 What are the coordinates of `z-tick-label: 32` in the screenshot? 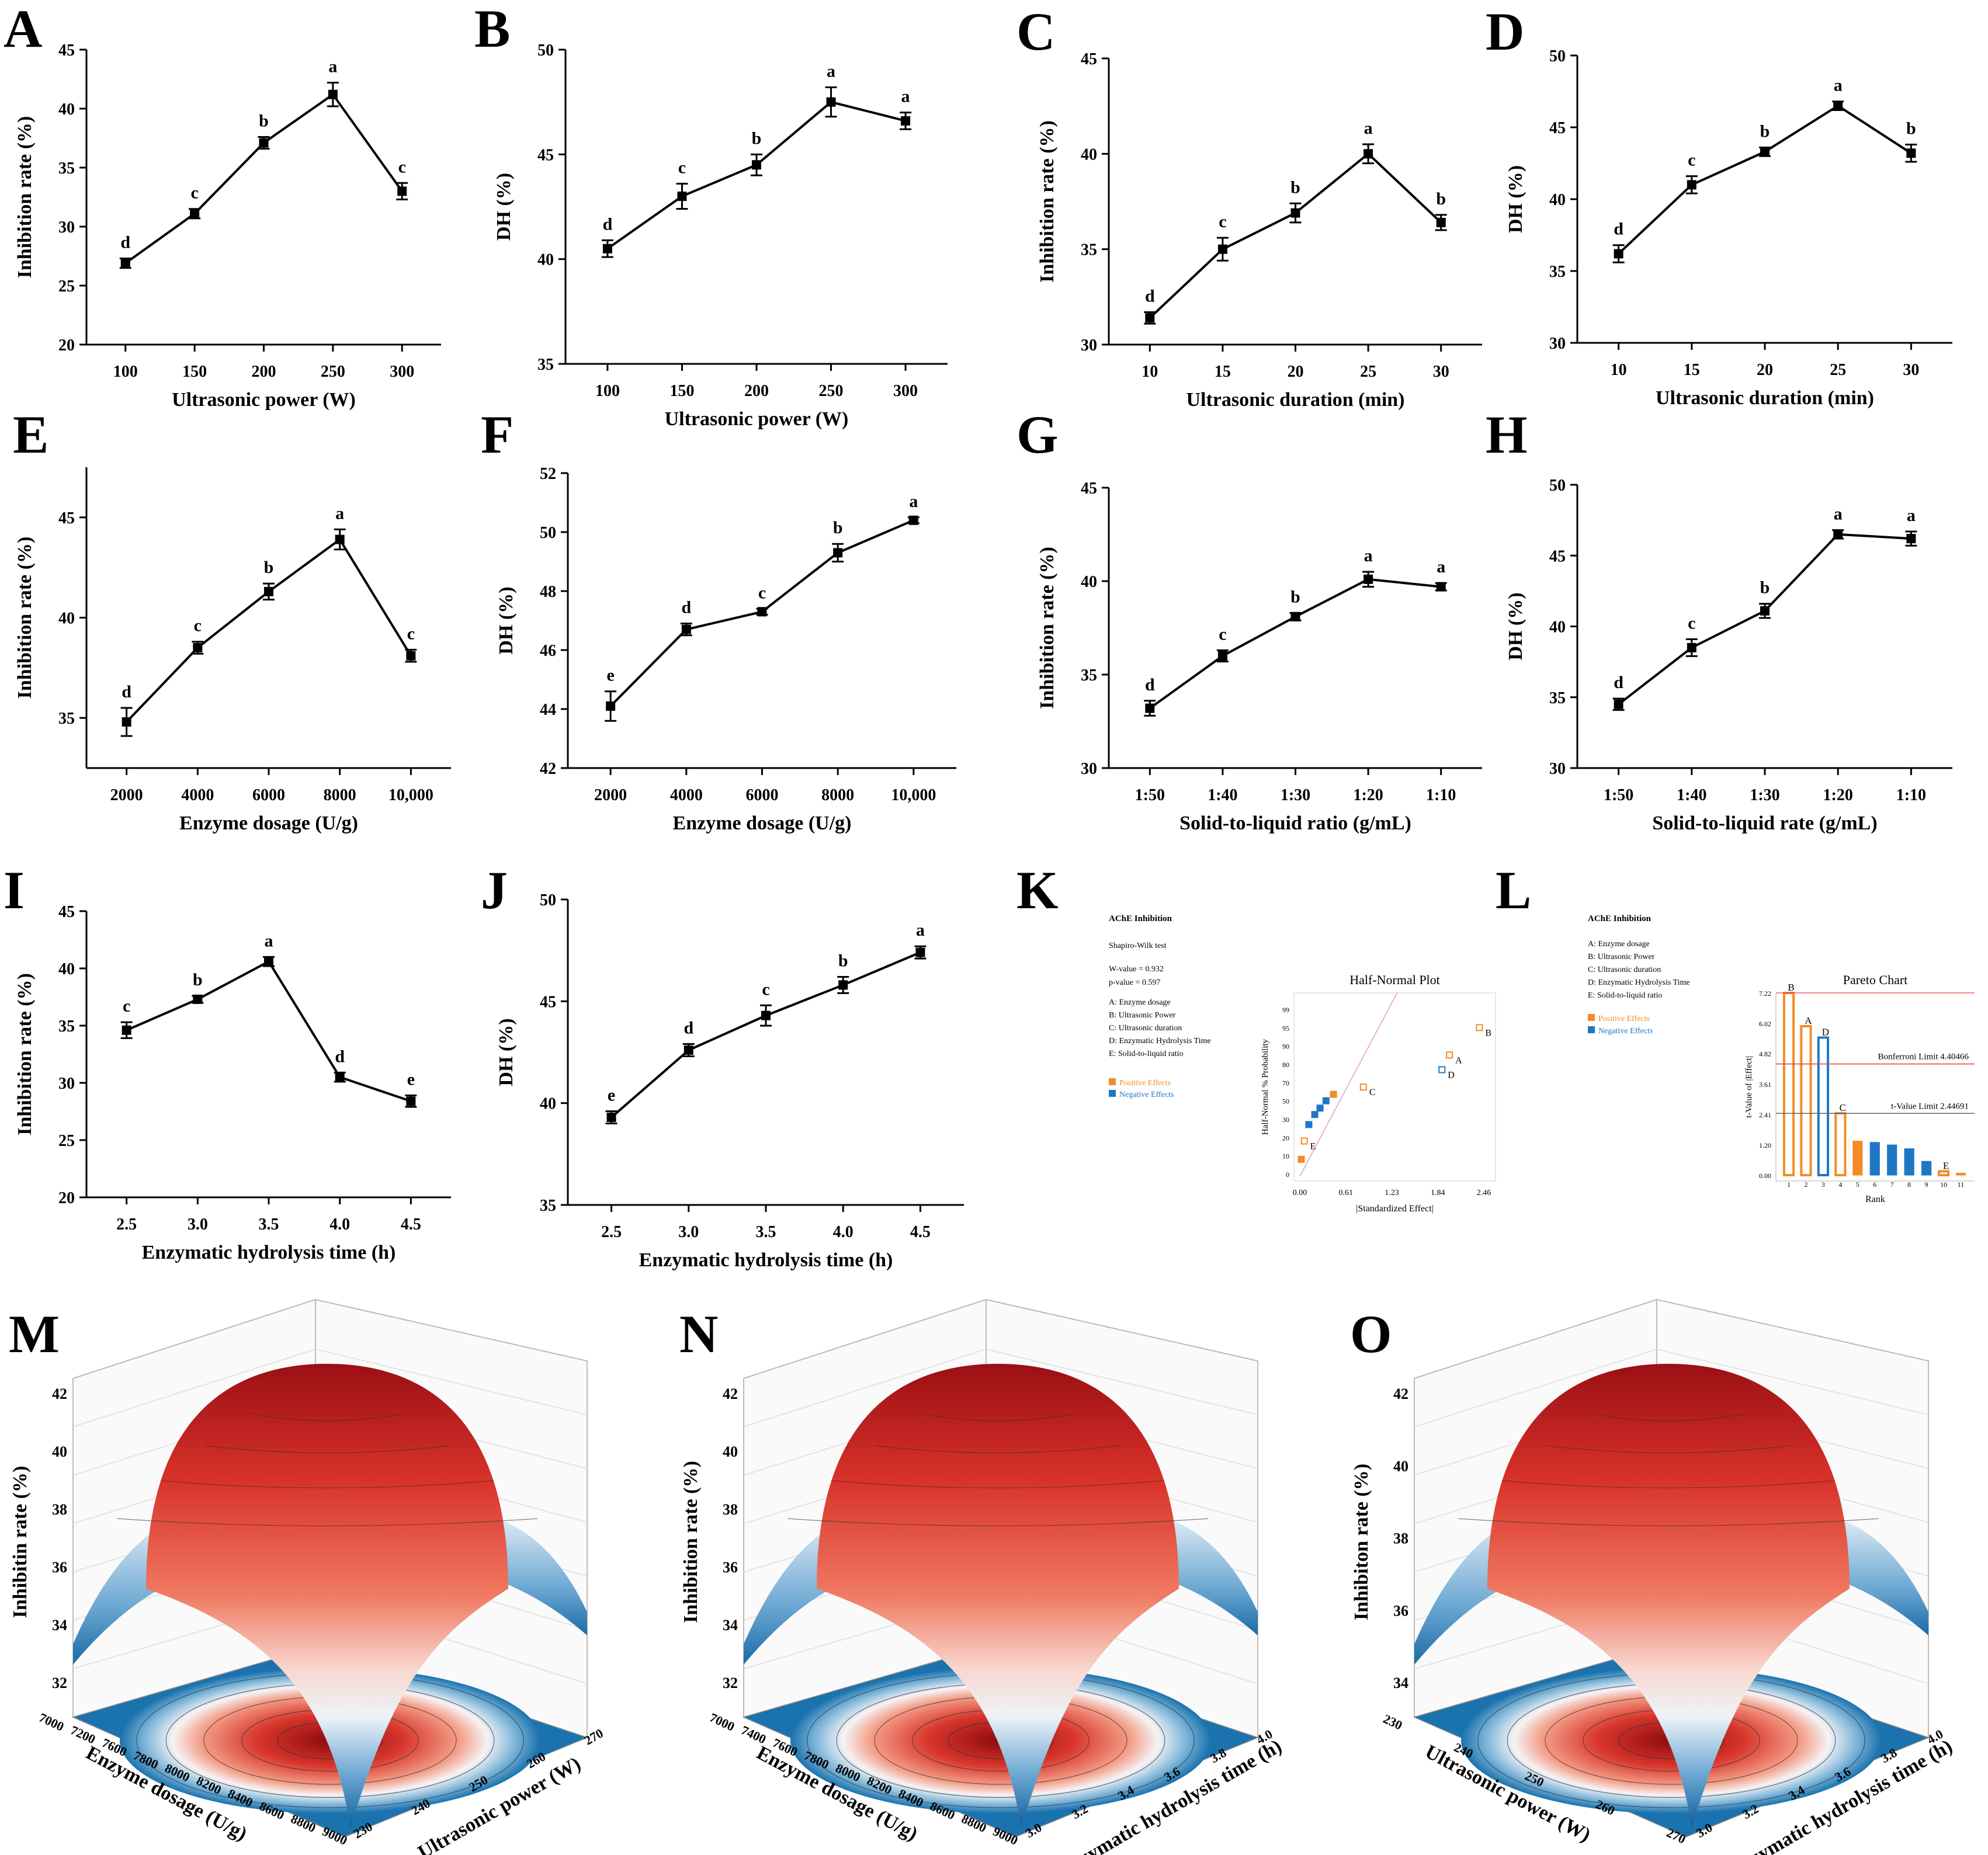 It's located at (730, 1683).